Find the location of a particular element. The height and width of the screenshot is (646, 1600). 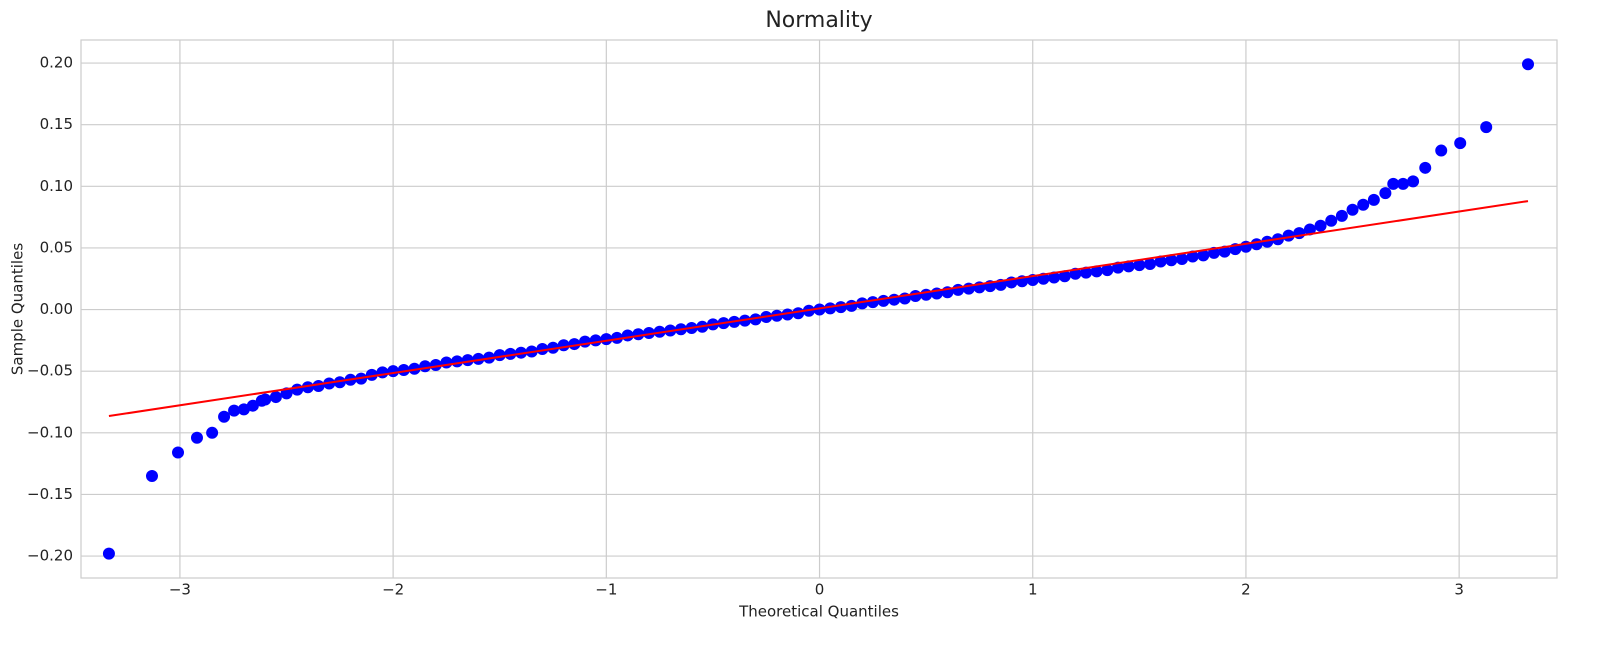

x-tick-label: −3 is located at coordinates (180, 590).